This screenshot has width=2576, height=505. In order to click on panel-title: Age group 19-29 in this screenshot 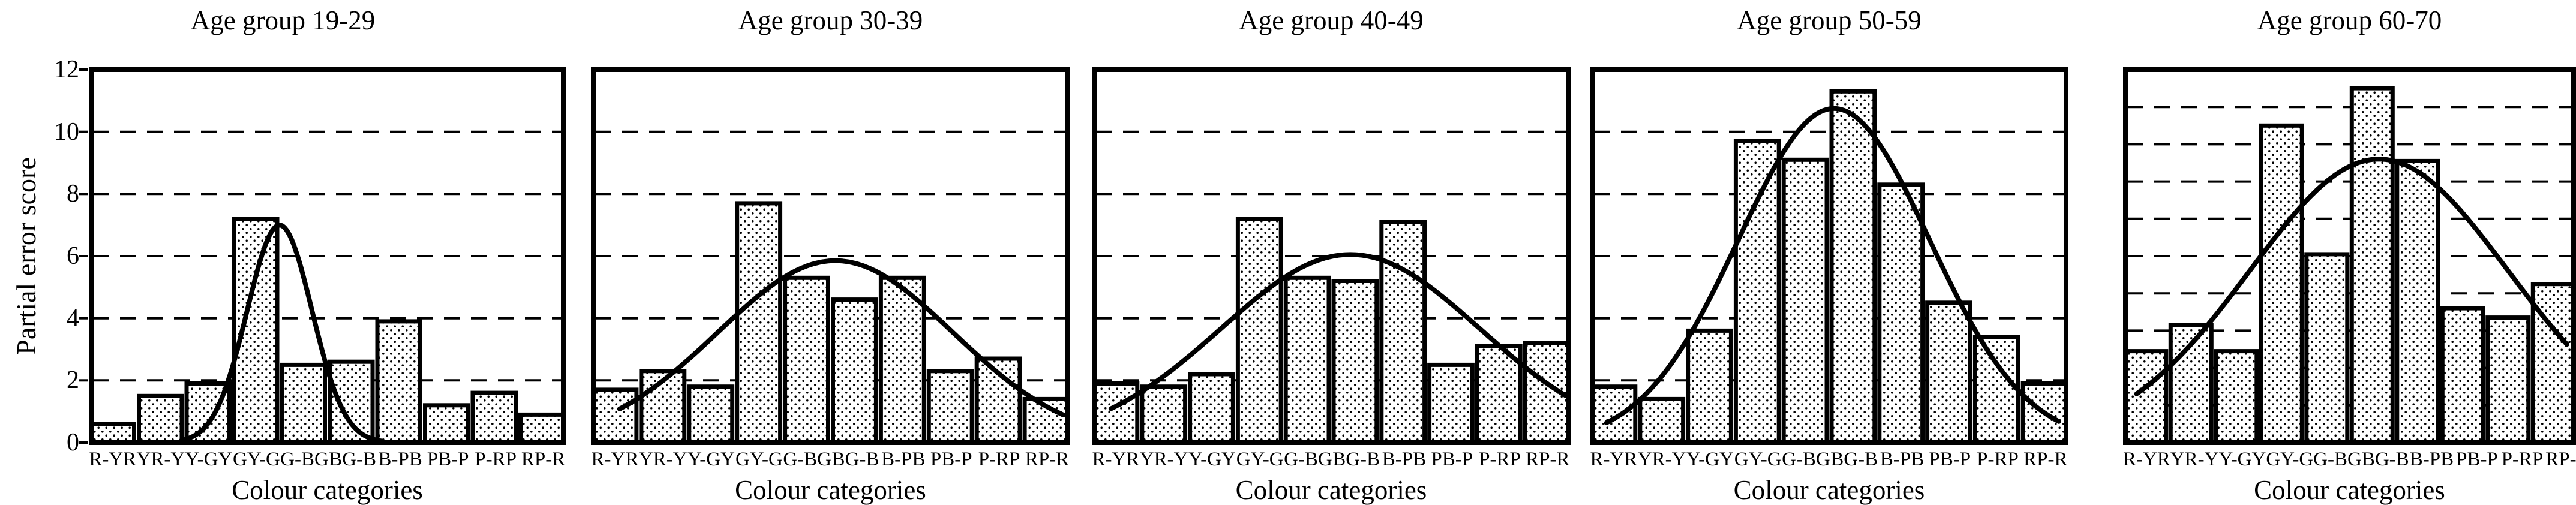, I will do `click(283, 20)`.